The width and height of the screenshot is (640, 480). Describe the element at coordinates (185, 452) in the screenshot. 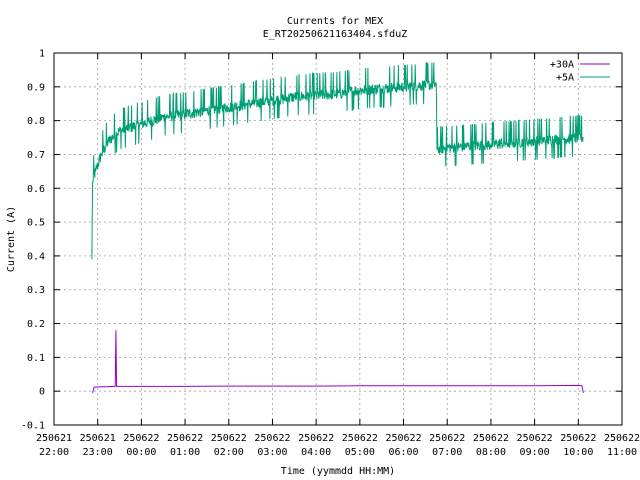

I see `x-tick-time-label: 01:00` at that location.